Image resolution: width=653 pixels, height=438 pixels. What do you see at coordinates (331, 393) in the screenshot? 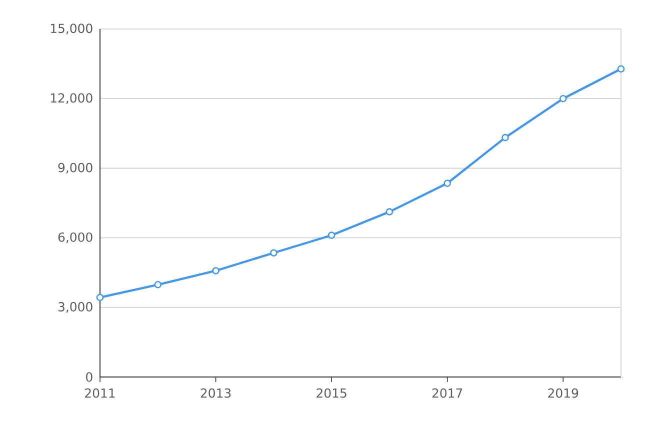
I see `x-tick-label: 2015` at bounding box center [331, 393].